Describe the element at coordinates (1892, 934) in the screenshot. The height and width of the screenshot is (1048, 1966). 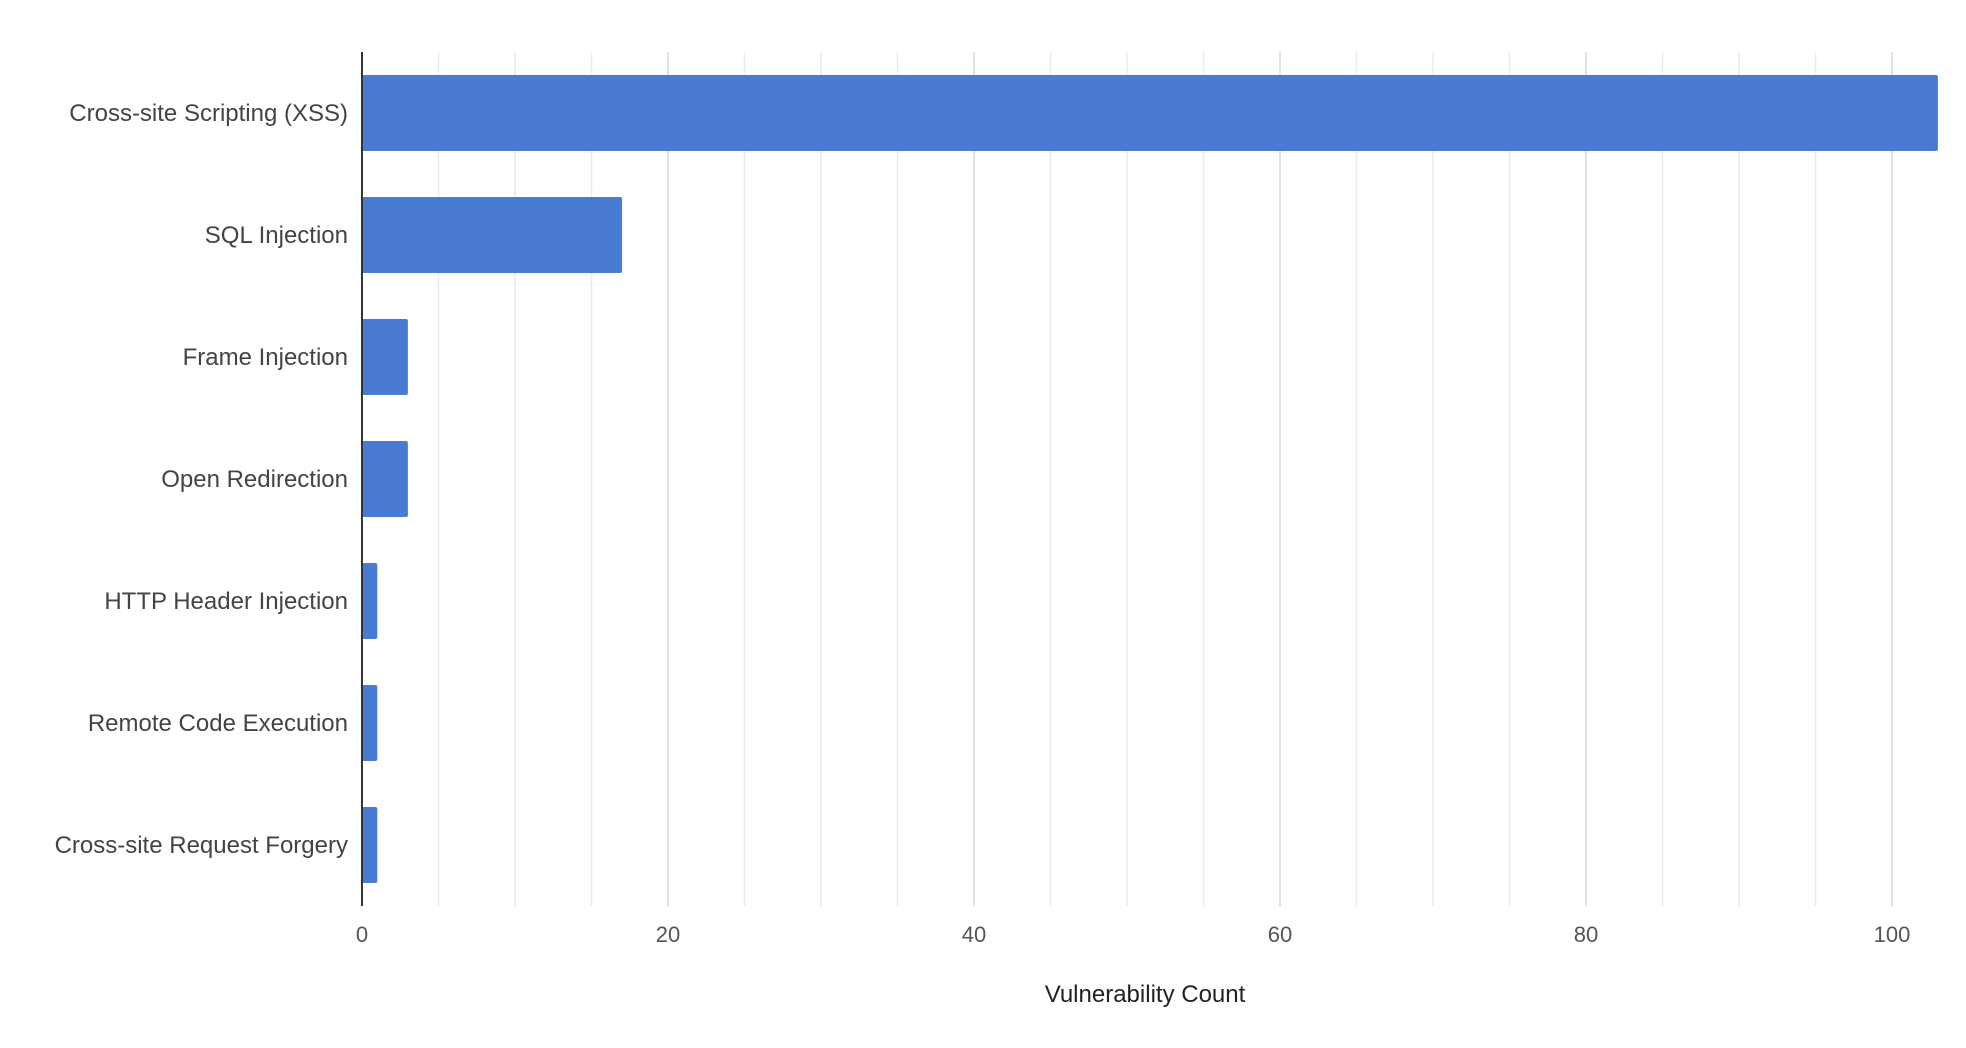
I see `x-tick-label: 100` at that location.